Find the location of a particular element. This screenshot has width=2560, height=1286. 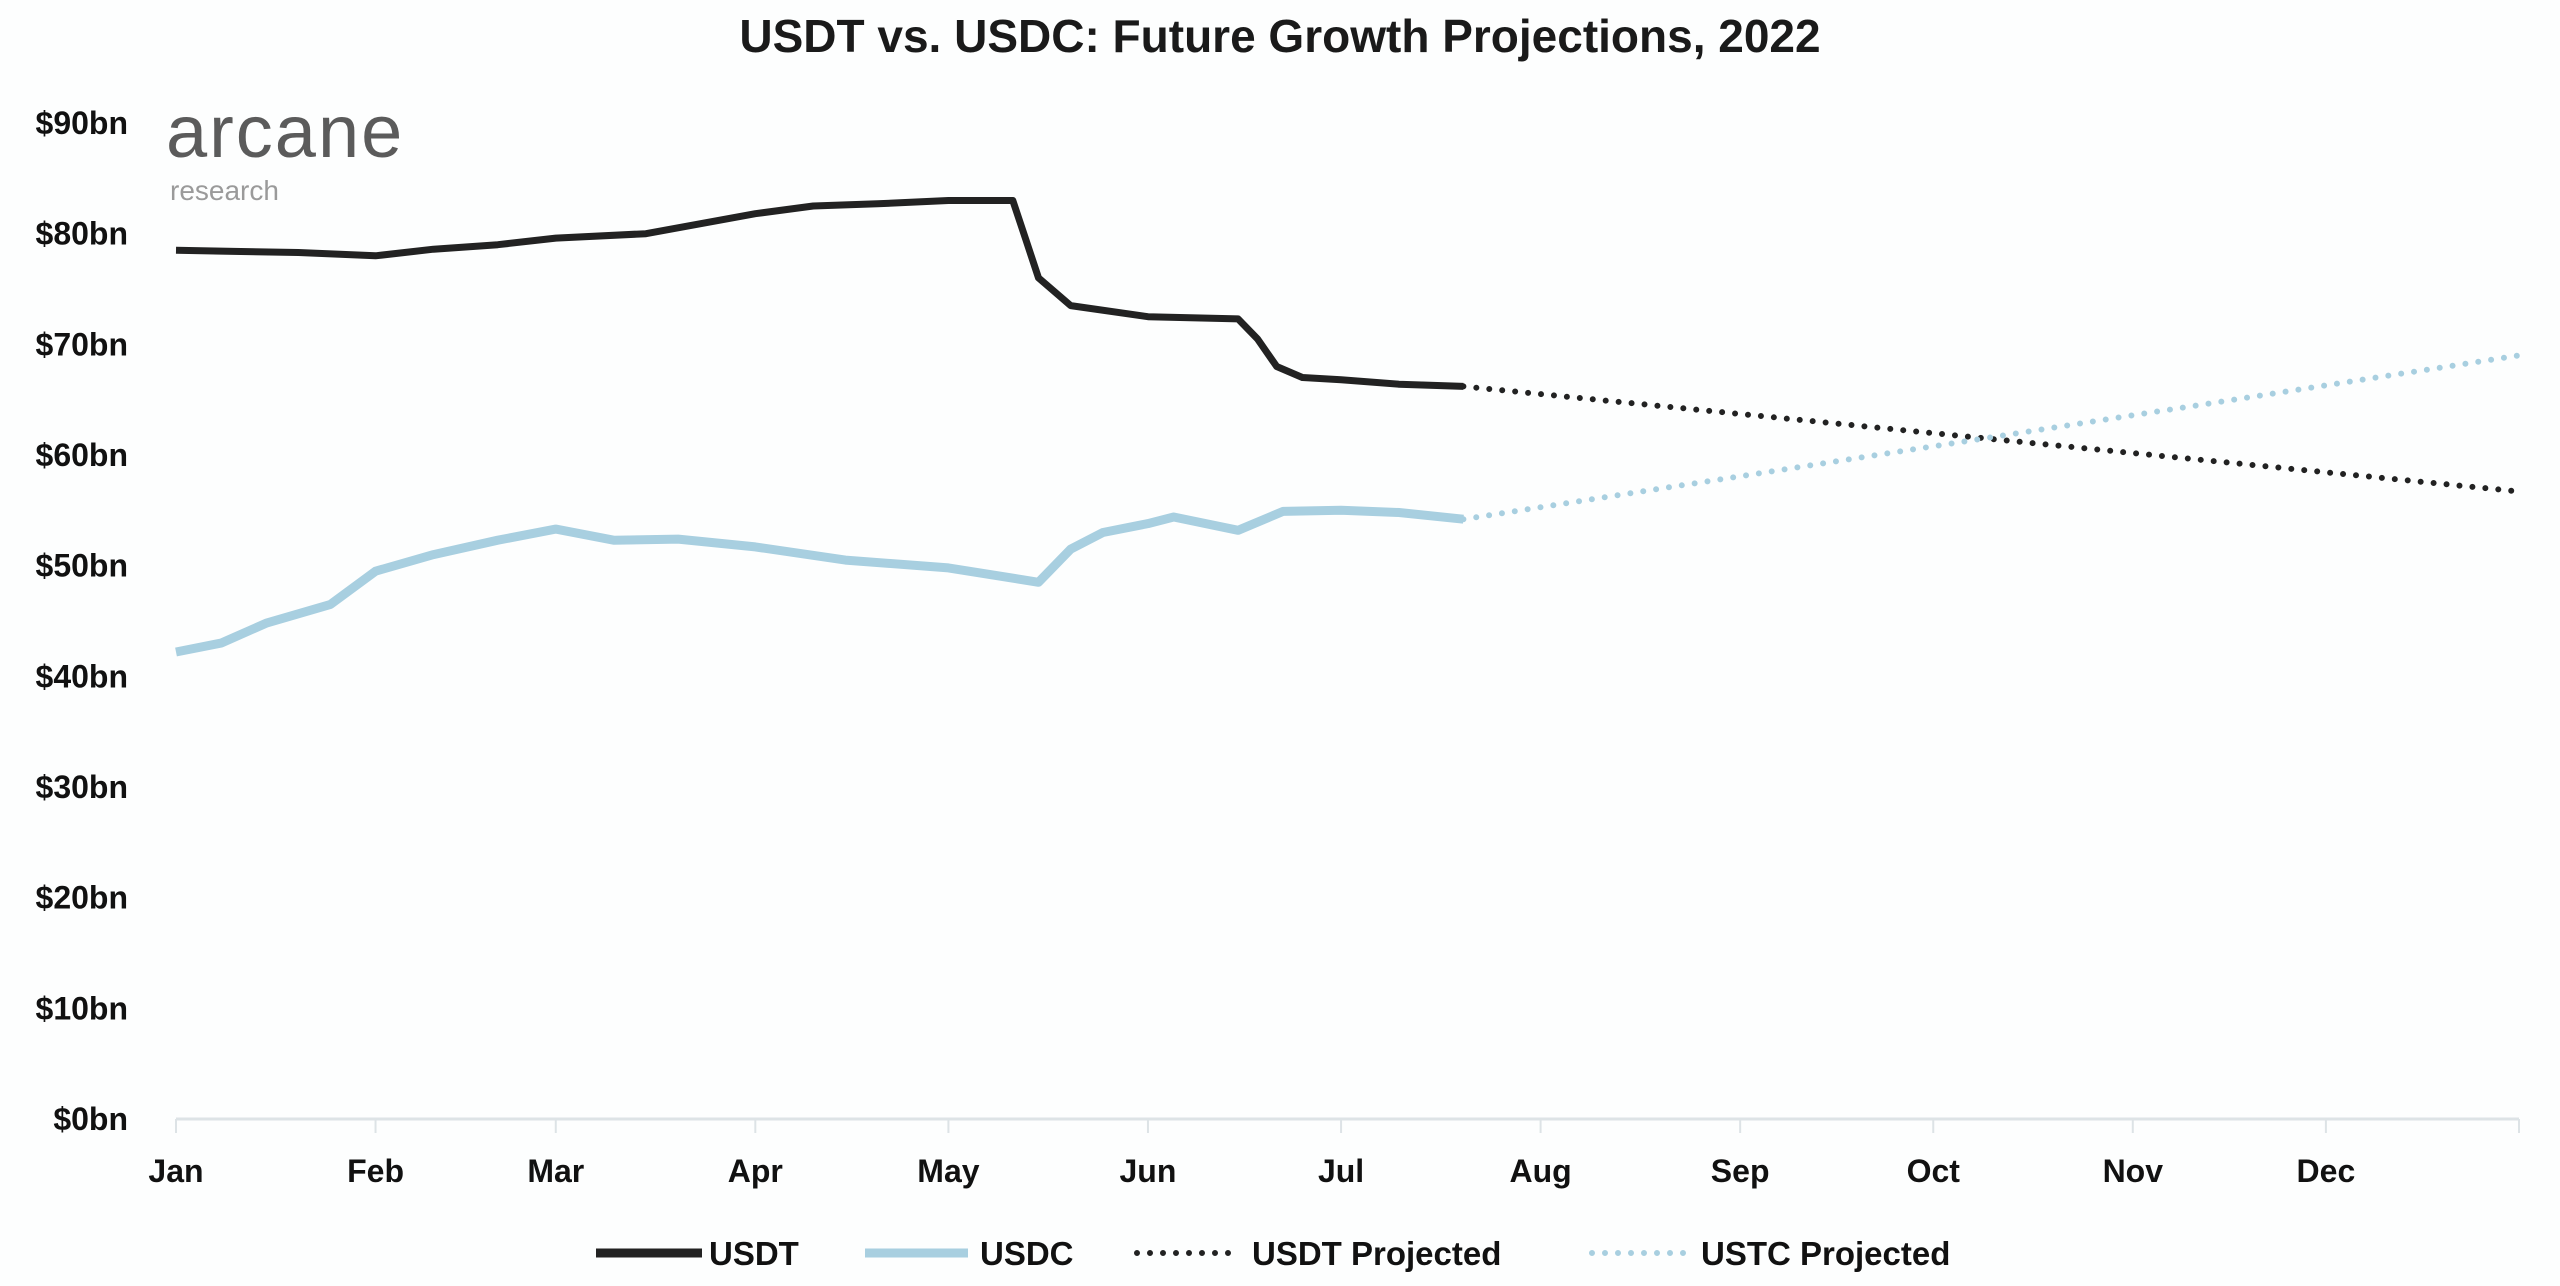

logo-sub-text: research is located at coordinates (224, 190).